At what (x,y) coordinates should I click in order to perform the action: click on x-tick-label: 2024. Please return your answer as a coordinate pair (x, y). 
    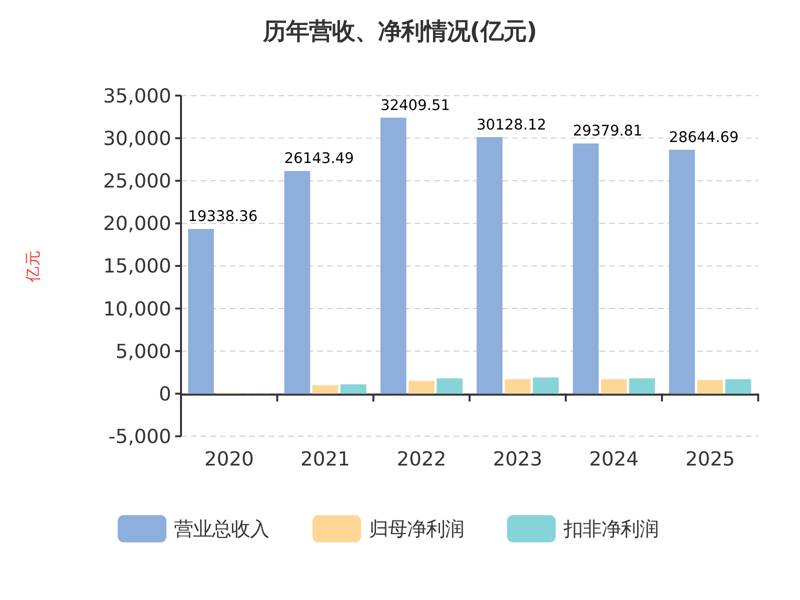
    Looking at the image, I should click on (614, 458).